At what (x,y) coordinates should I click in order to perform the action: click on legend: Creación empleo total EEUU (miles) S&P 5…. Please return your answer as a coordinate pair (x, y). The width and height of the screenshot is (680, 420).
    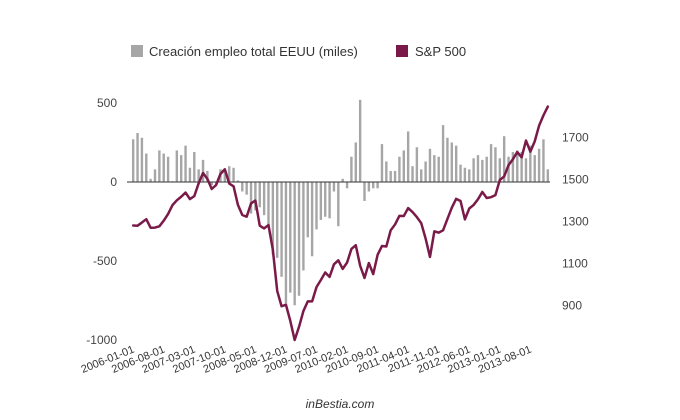
    Looking at the image, I should click on (298, 51).